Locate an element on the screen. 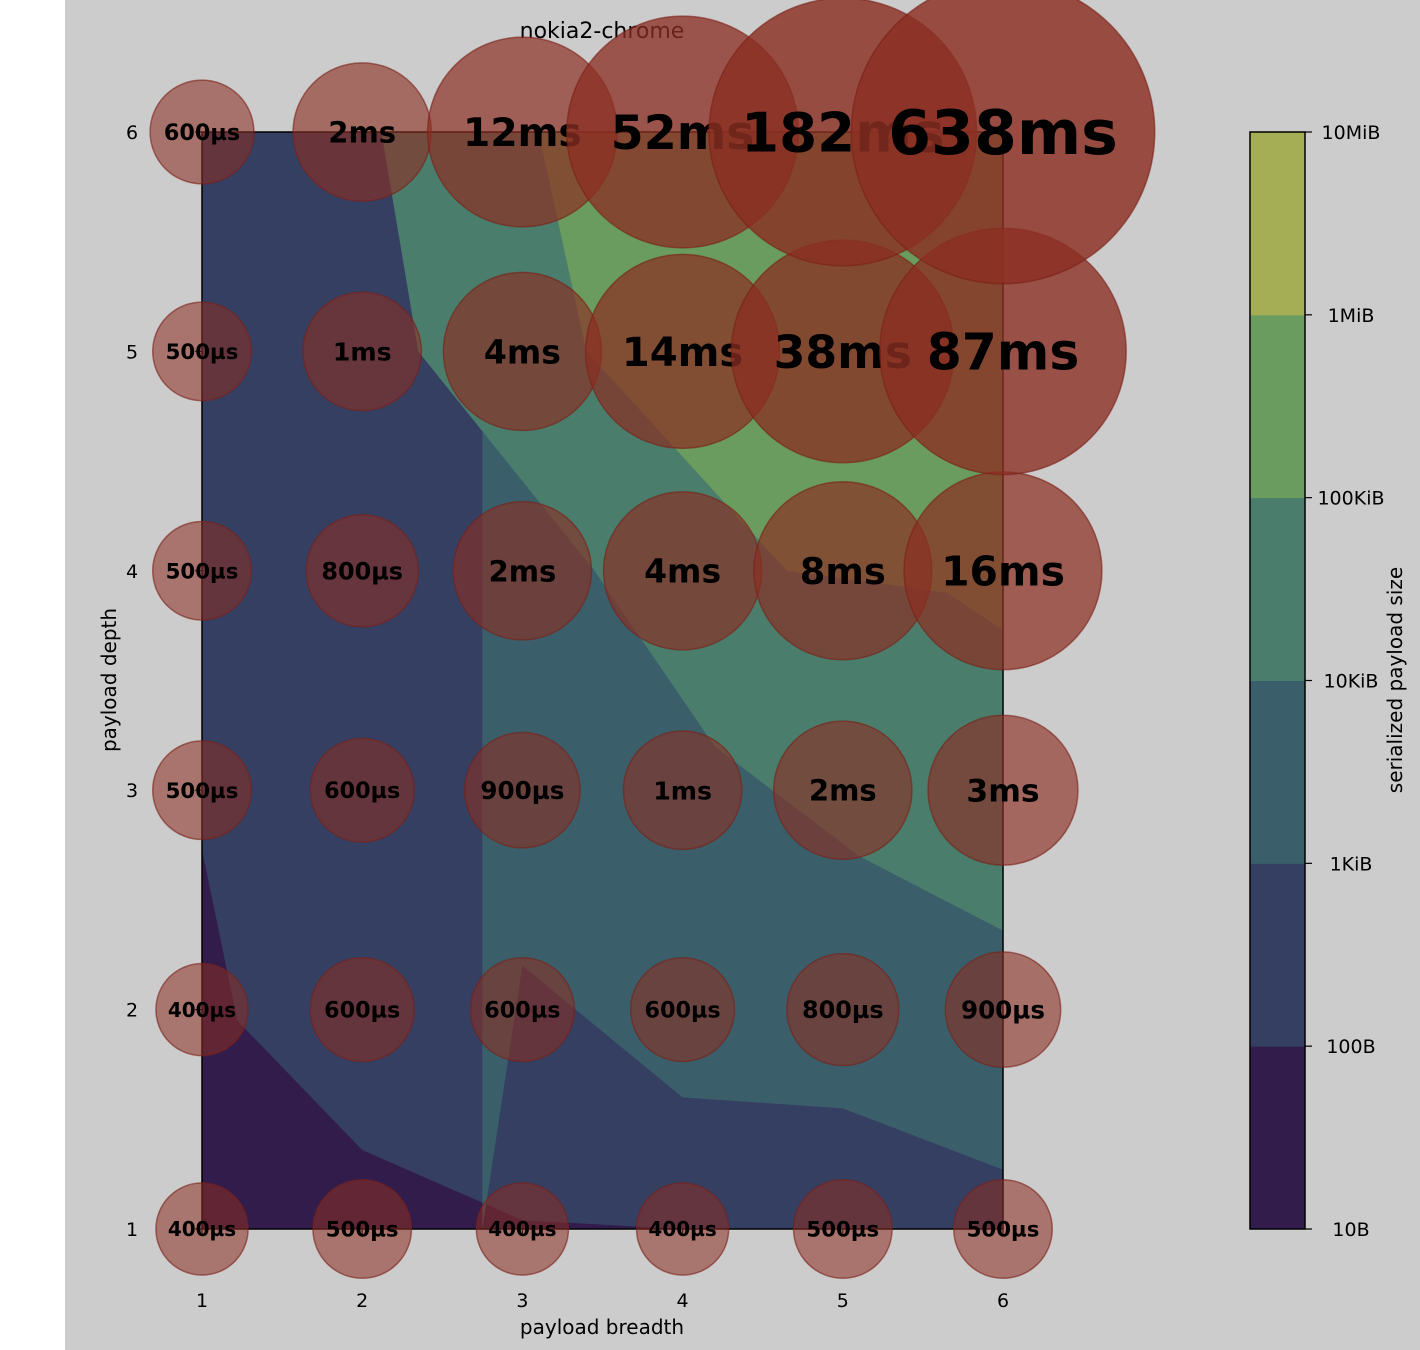 This screenshot has width=1420, height=1350. bubble: 16ms is located at coordinates (1003, 571).